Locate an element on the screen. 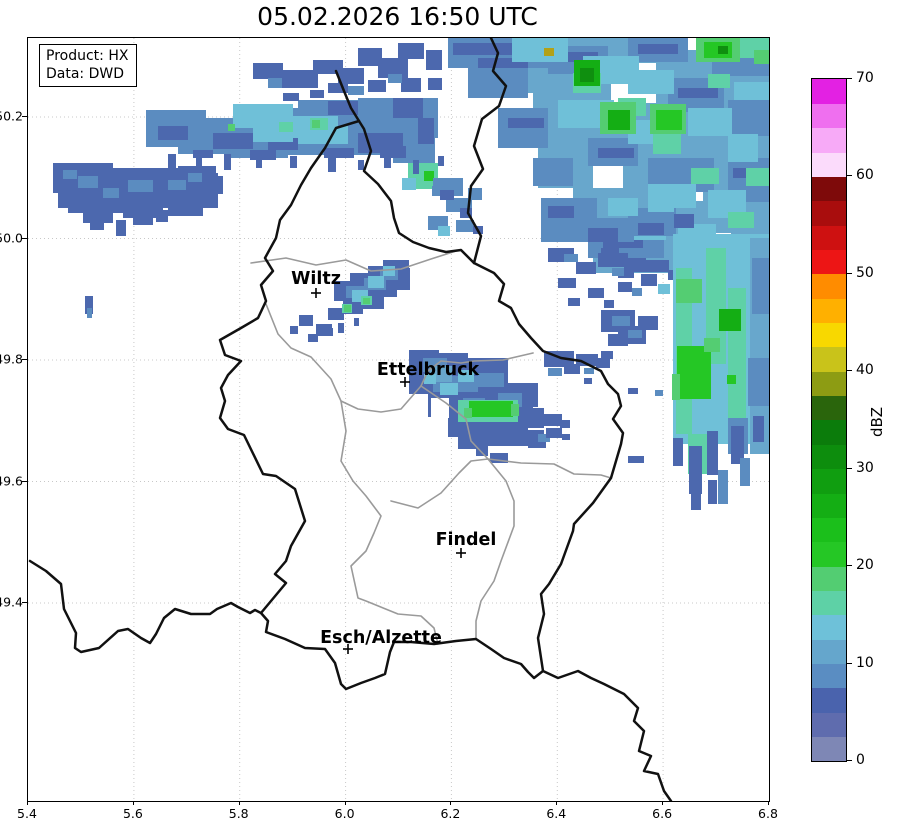 This screenshot has height=829, width=909. x-tick-label: 6.4 is located at coordinates (556, 813).